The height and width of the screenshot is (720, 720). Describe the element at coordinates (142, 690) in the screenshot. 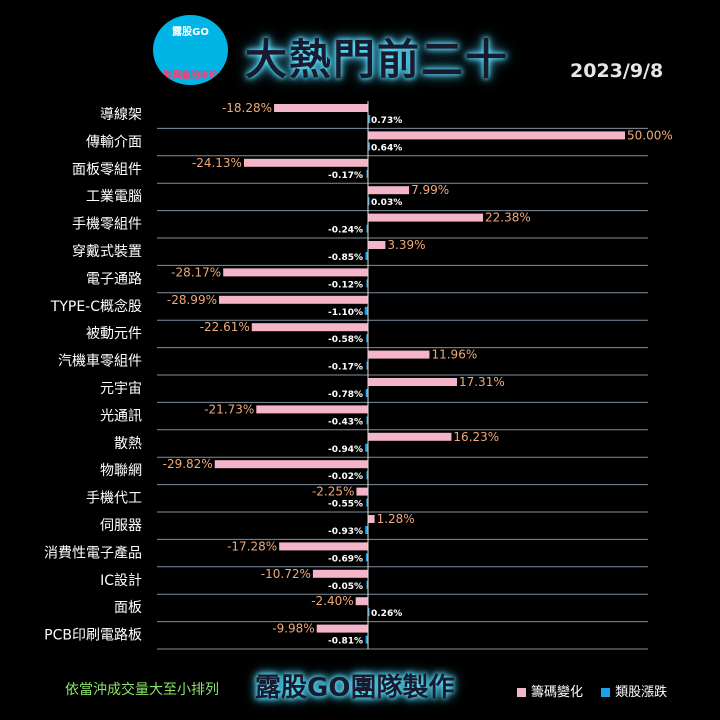

I see `sort-note: 依當沖成交量大至小排列` at that location.